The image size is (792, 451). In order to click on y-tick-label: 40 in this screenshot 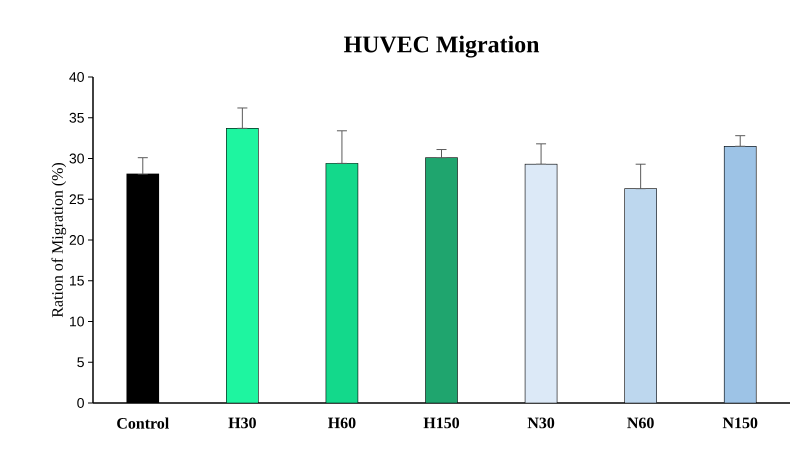, I will do `click(76, 77)`.